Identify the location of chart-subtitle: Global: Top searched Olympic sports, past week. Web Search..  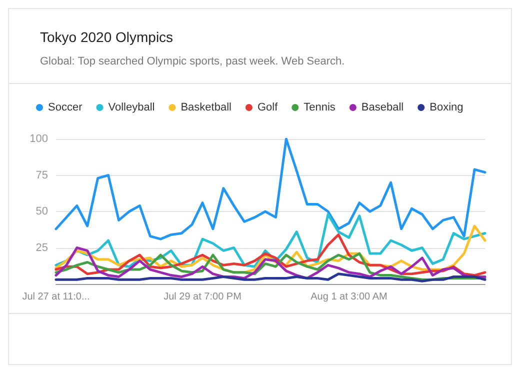
(192, 62).